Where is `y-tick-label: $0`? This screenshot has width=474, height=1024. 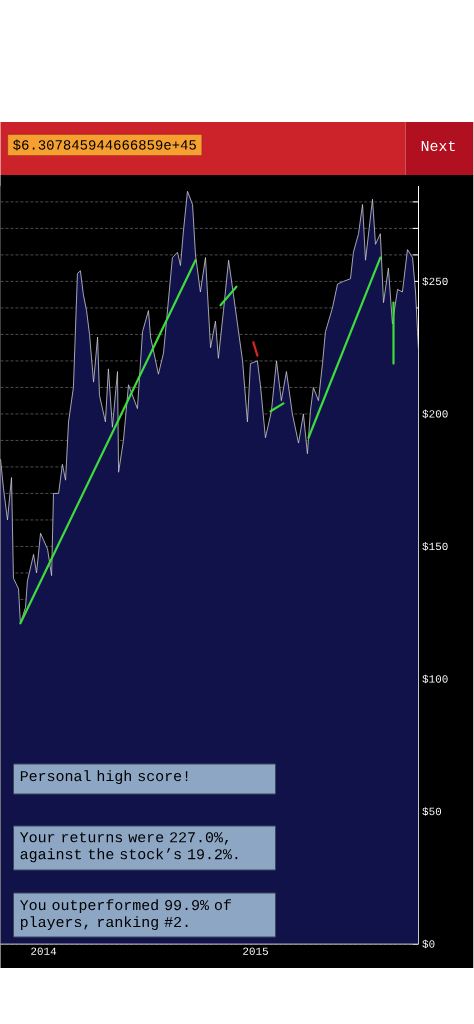 y-tick-label: $0 is located at coordinates (428, 944).